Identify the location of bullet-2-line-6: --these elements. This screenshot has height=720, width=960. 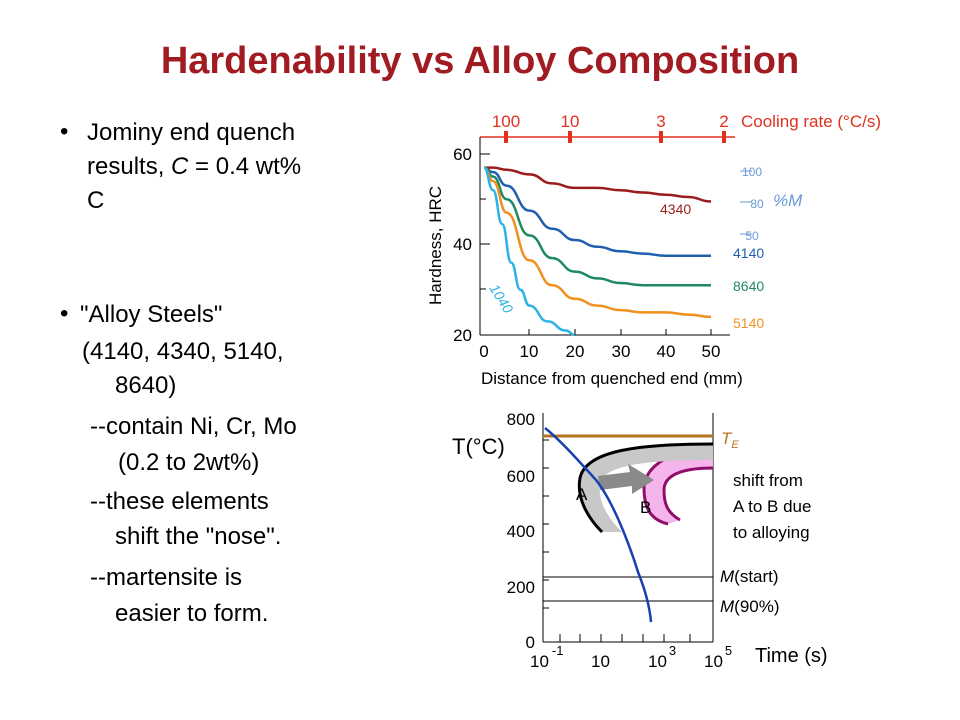
(179, 501).